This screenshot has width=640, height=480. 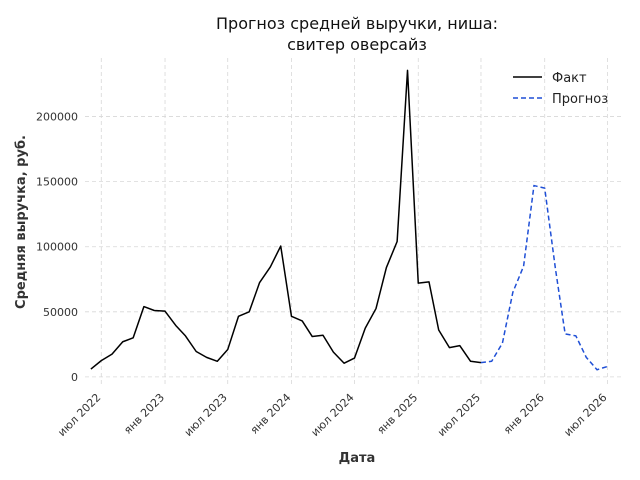 What do you see at coordinates (21, 222) in the screenshot?
I see `y-axis-label: Средняя выручка, руб.` at bounding box center [21, 222].